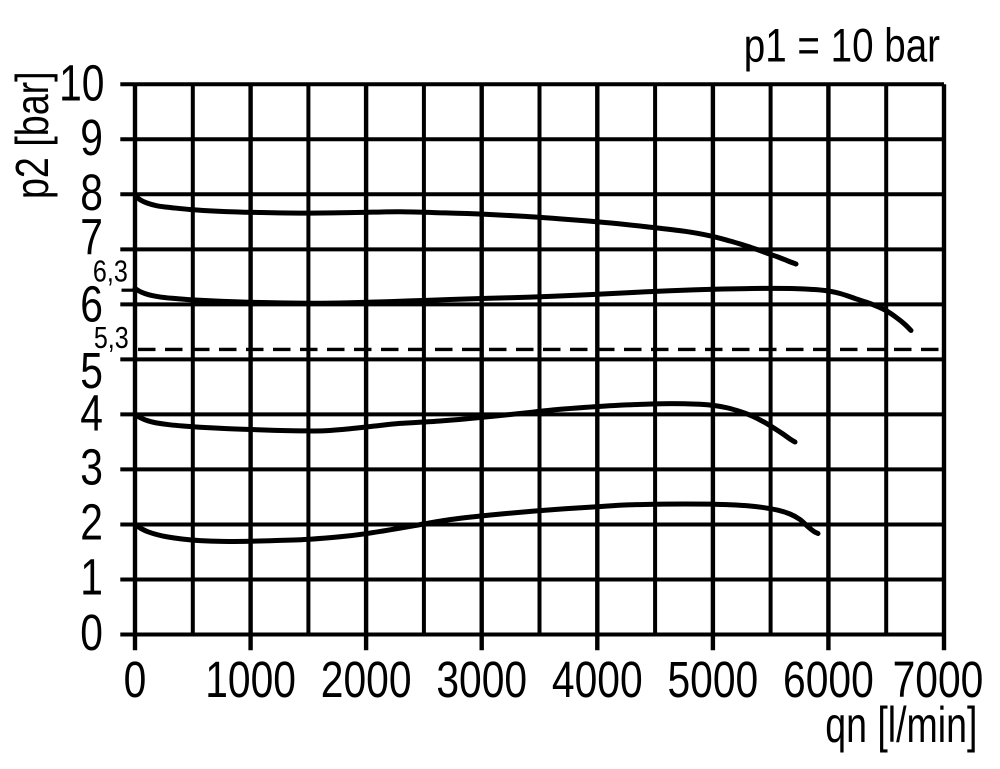  What do you see at coordinates (901, 725) in the screenshot?
I see `svg-text: qn [l/min]` at bounding box center [901, 725].